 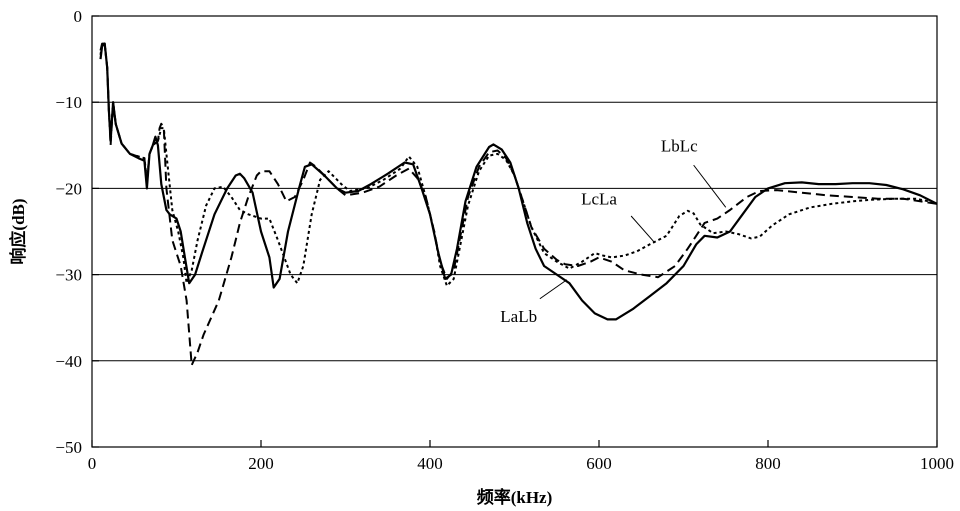 What do you see at coordinates (18, 231) in the screenshot?
I see `y-axis-title: 响应(dB)` at bounding box center [18, 231].